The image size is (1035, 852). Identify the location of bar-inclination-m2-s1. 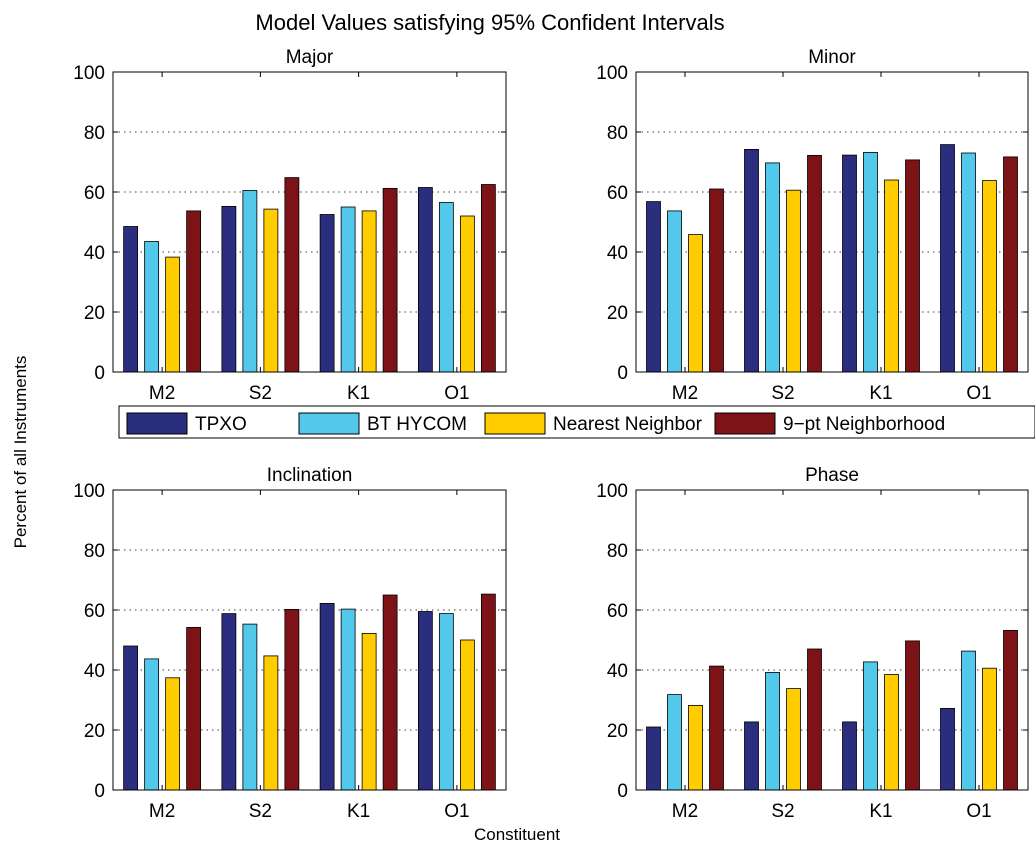
(131, 718).